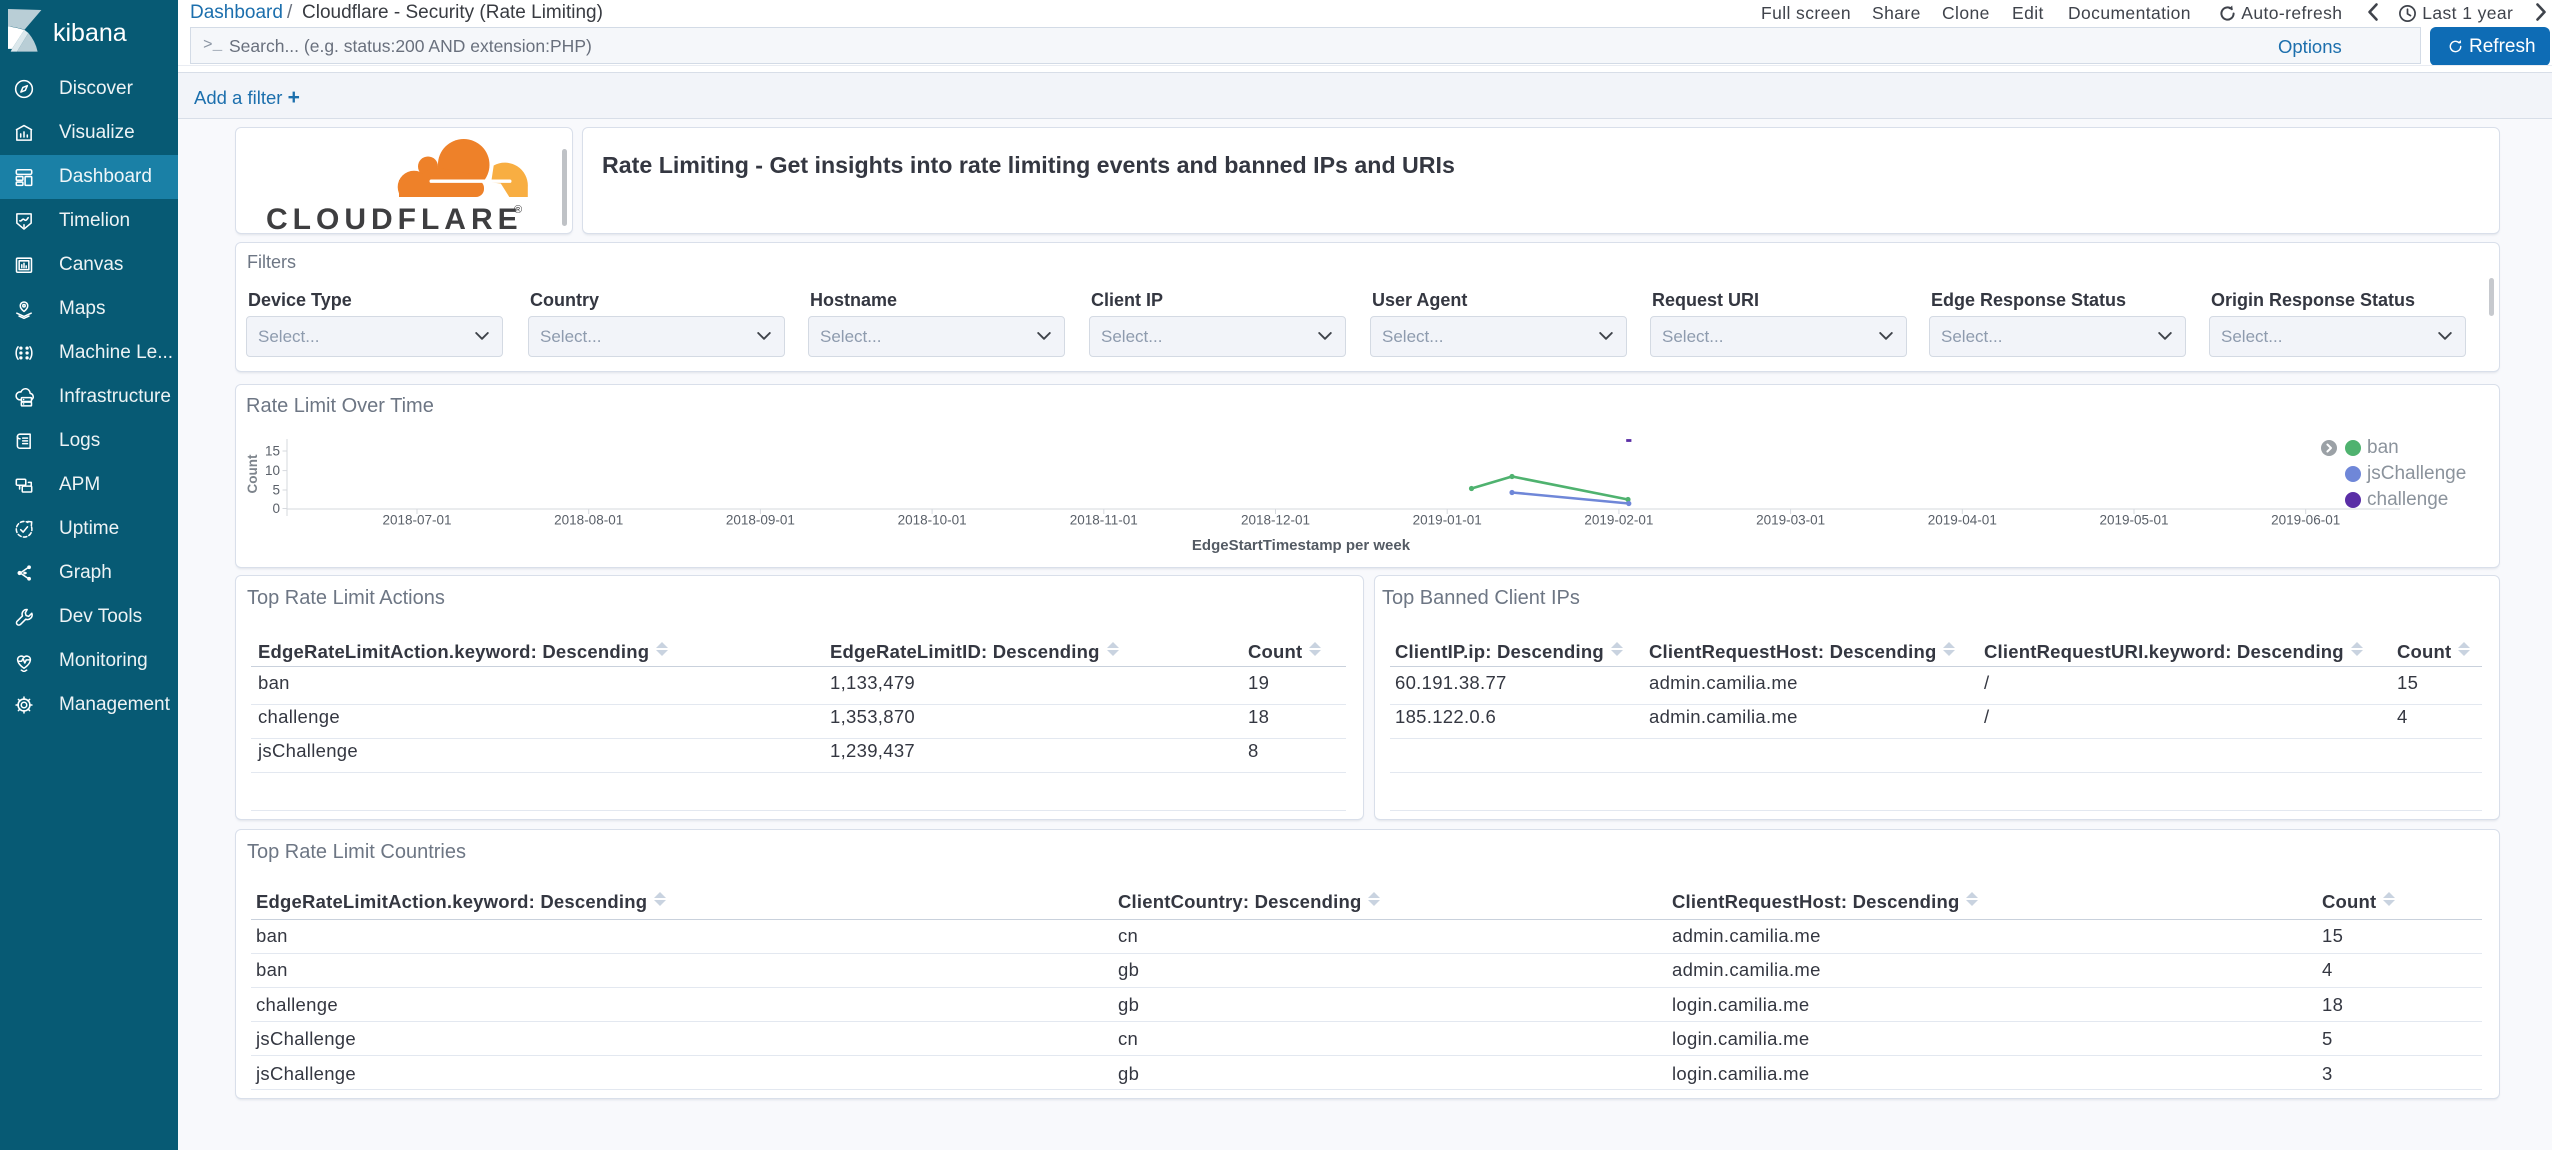 The height and width of the screenshot is (1150, 2552). What do you see at coordinates (2133, 520) in the screenshot?
I see `svg-text: 2019-05-01` at bounding box center [2133, 520].